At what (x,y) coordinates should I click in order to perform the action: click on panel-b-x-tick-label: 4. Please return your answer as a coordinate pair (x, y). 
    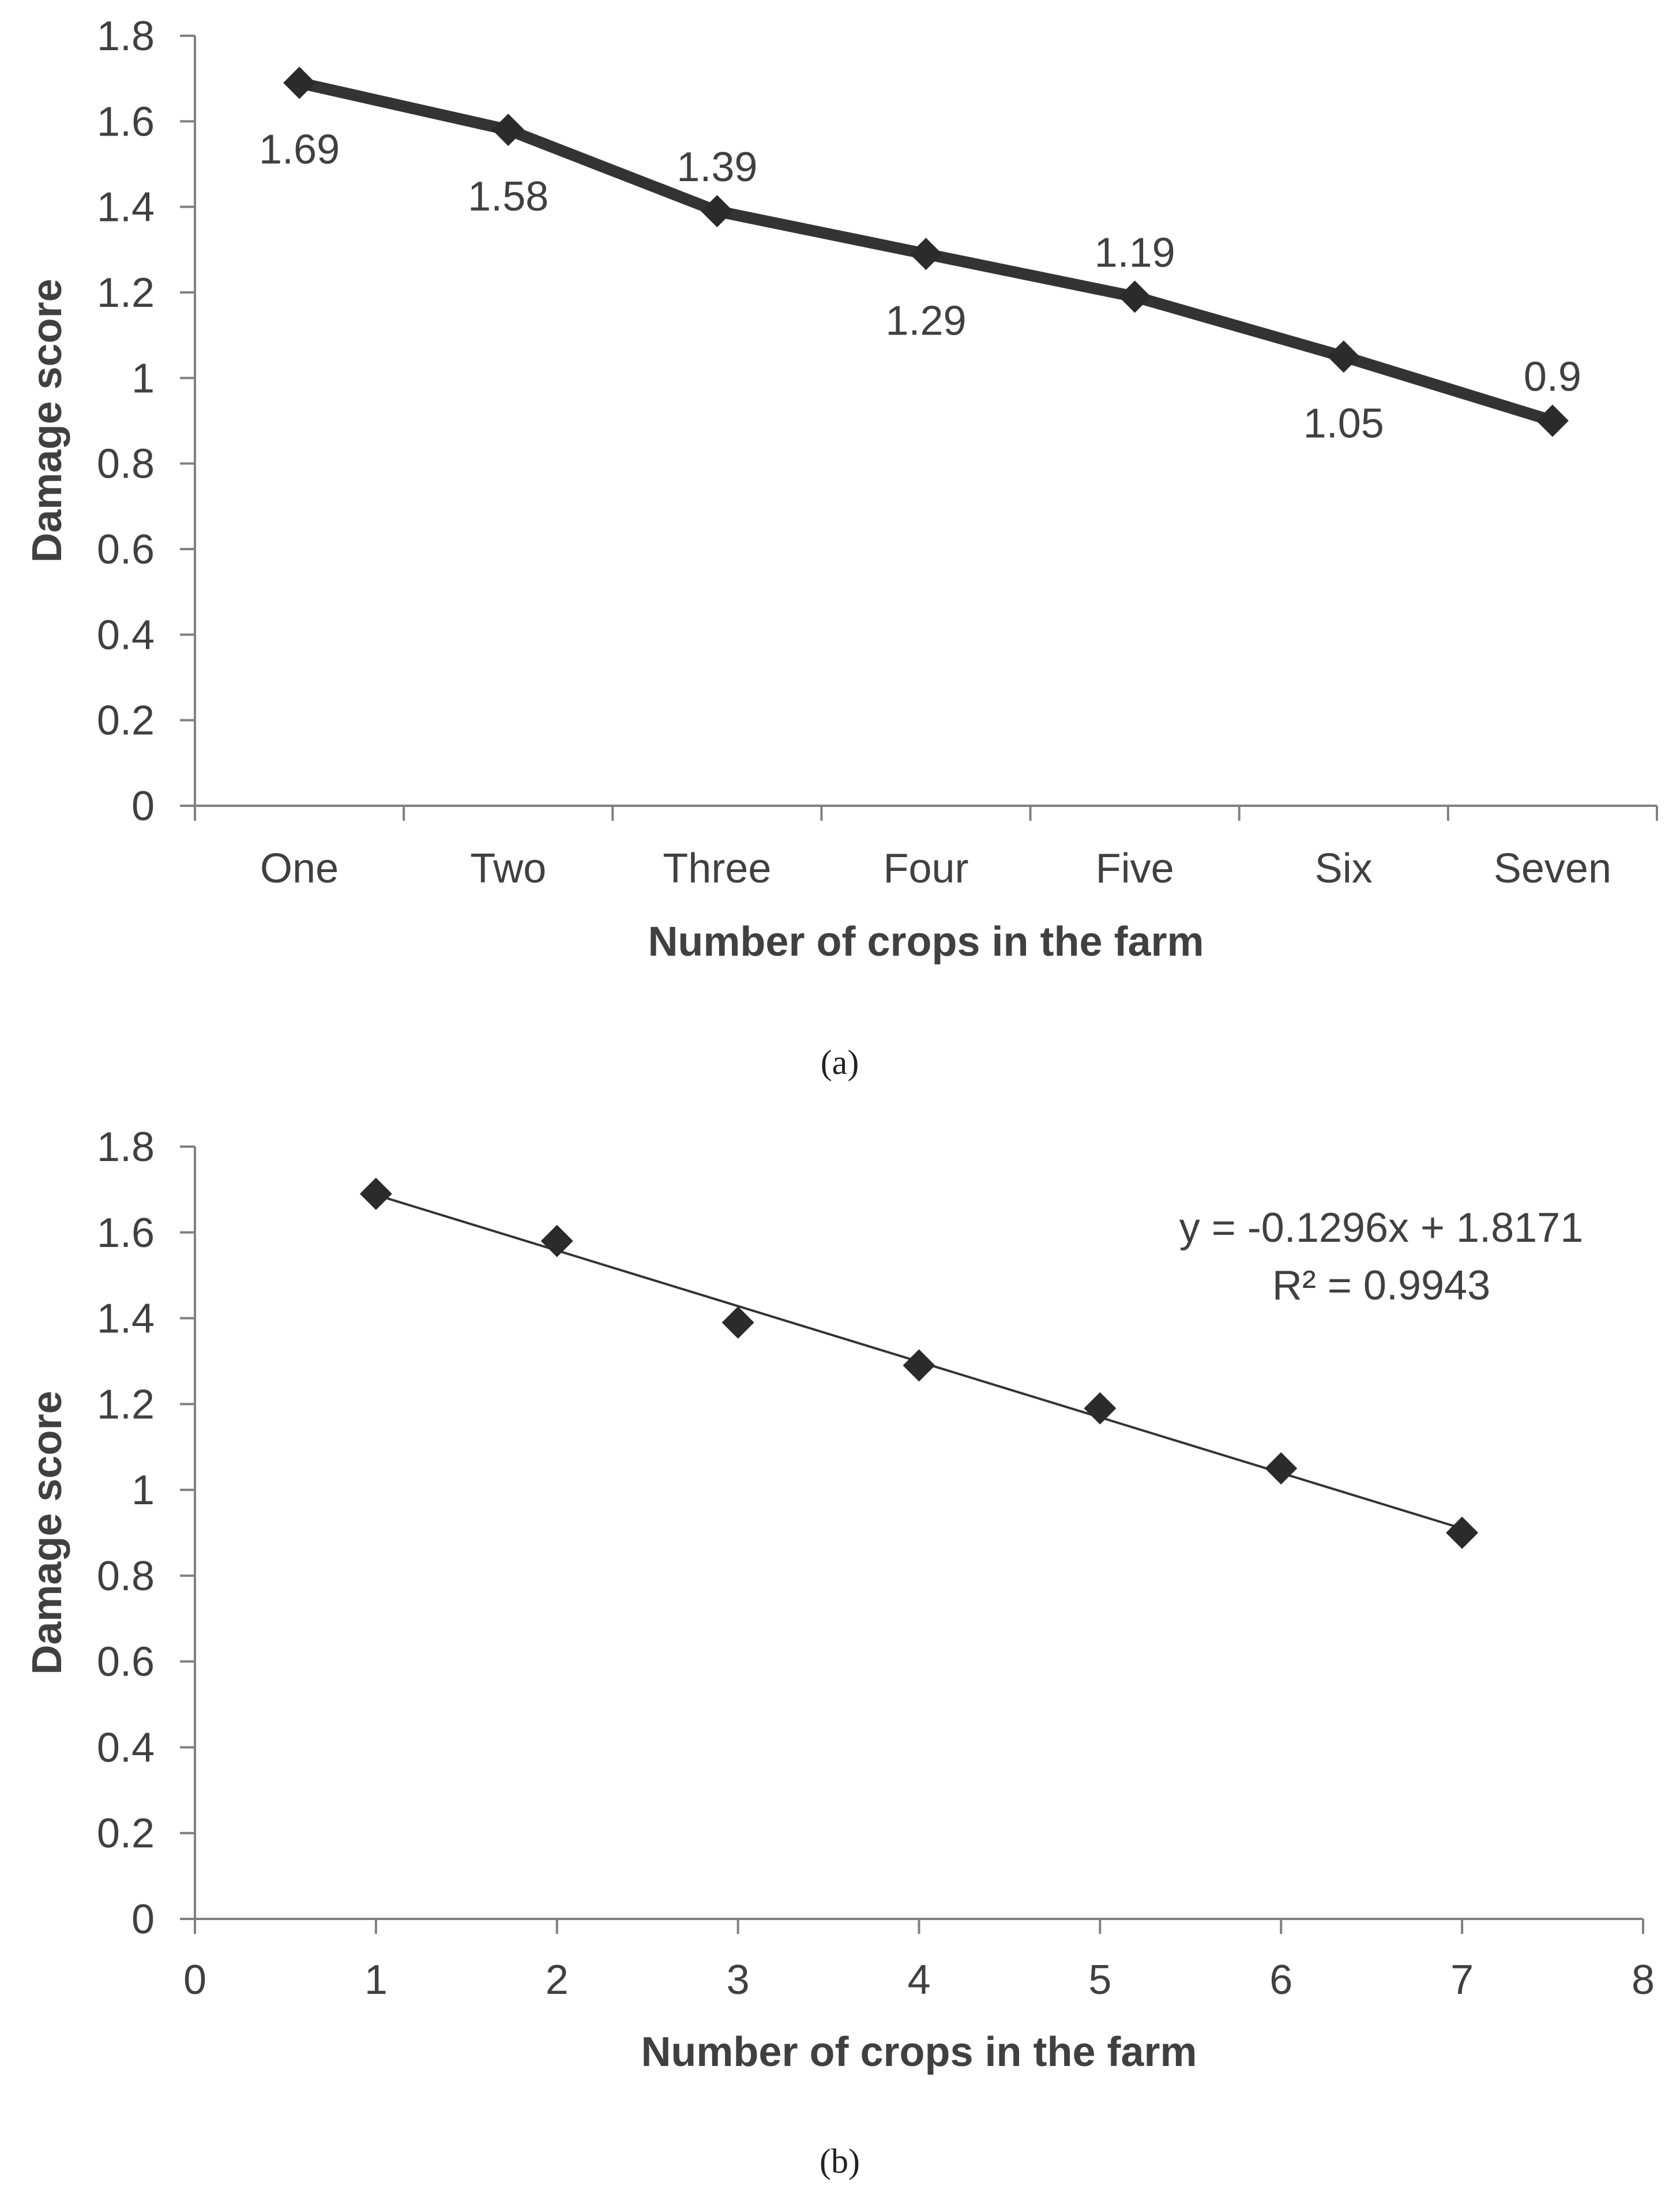
    Looking at the image, I should click on (918, 1980).